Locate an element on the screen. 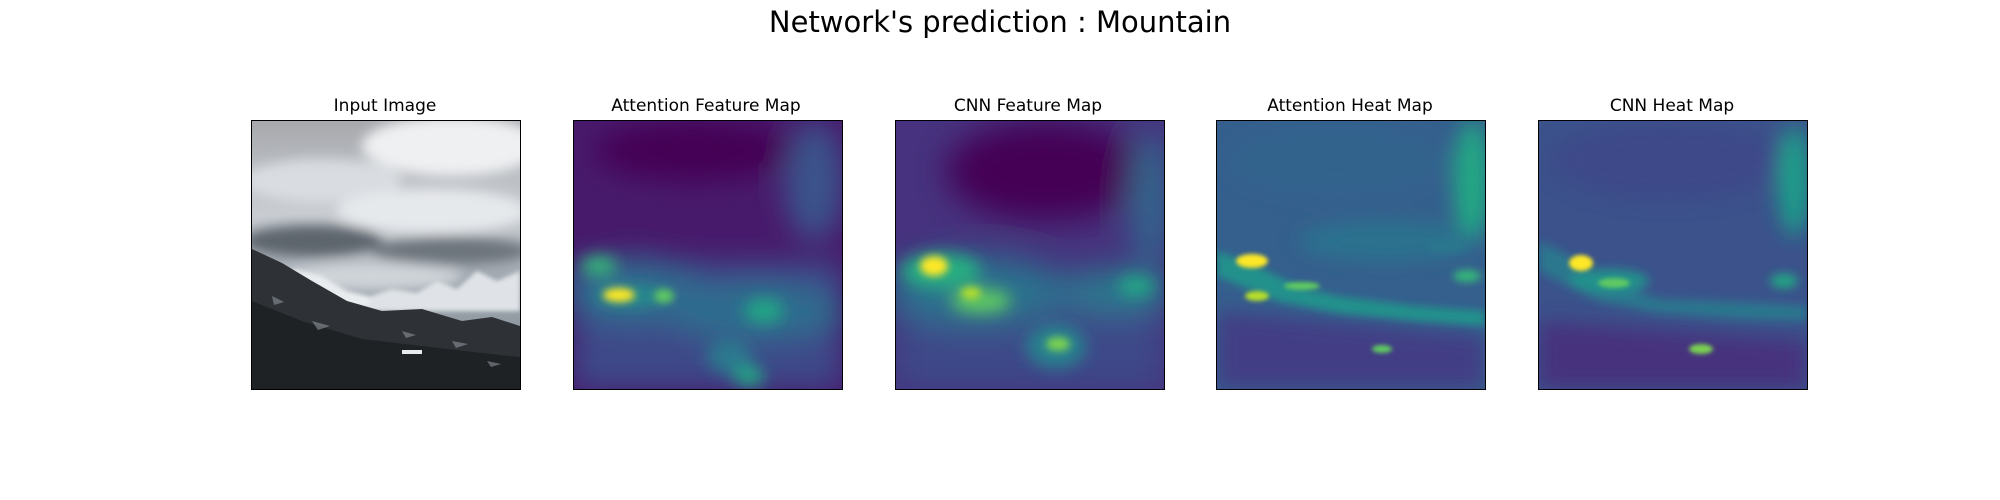 The image size is (2000, 500). panel-title-cnn-feature-map: CNN Feature Map is located at coordinates (1028, 106).